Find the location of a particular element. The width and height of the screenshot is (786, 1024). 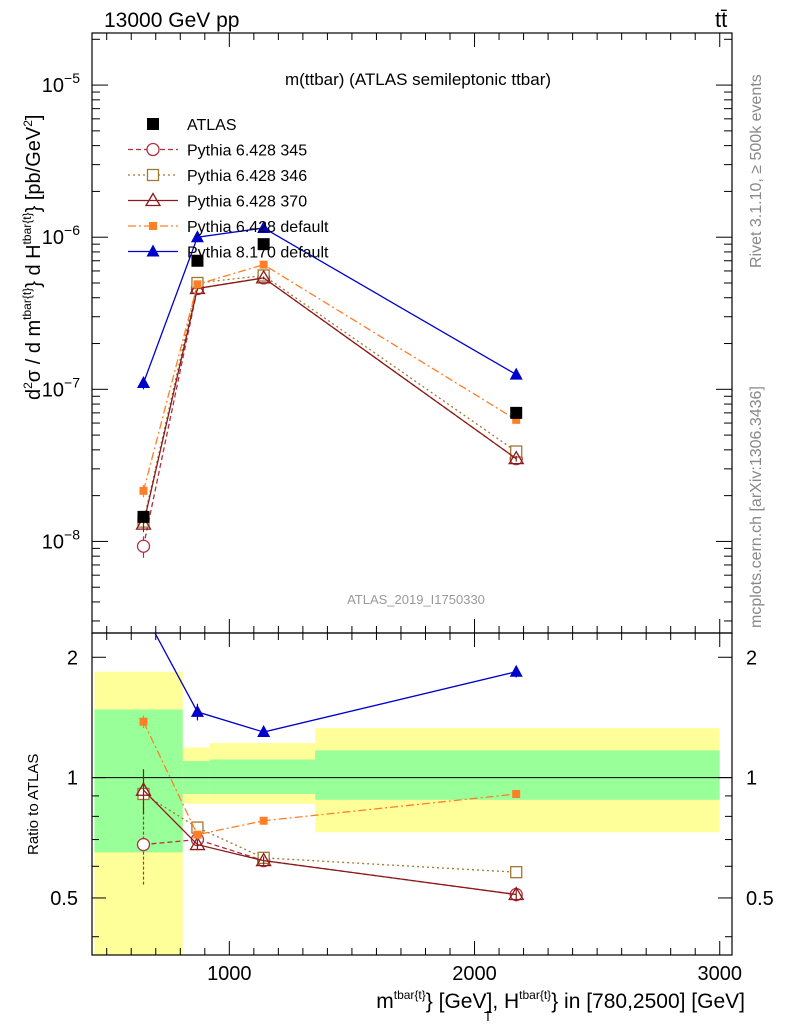

header-final-state-label: tt̄ is located at coordinates (721, 19).